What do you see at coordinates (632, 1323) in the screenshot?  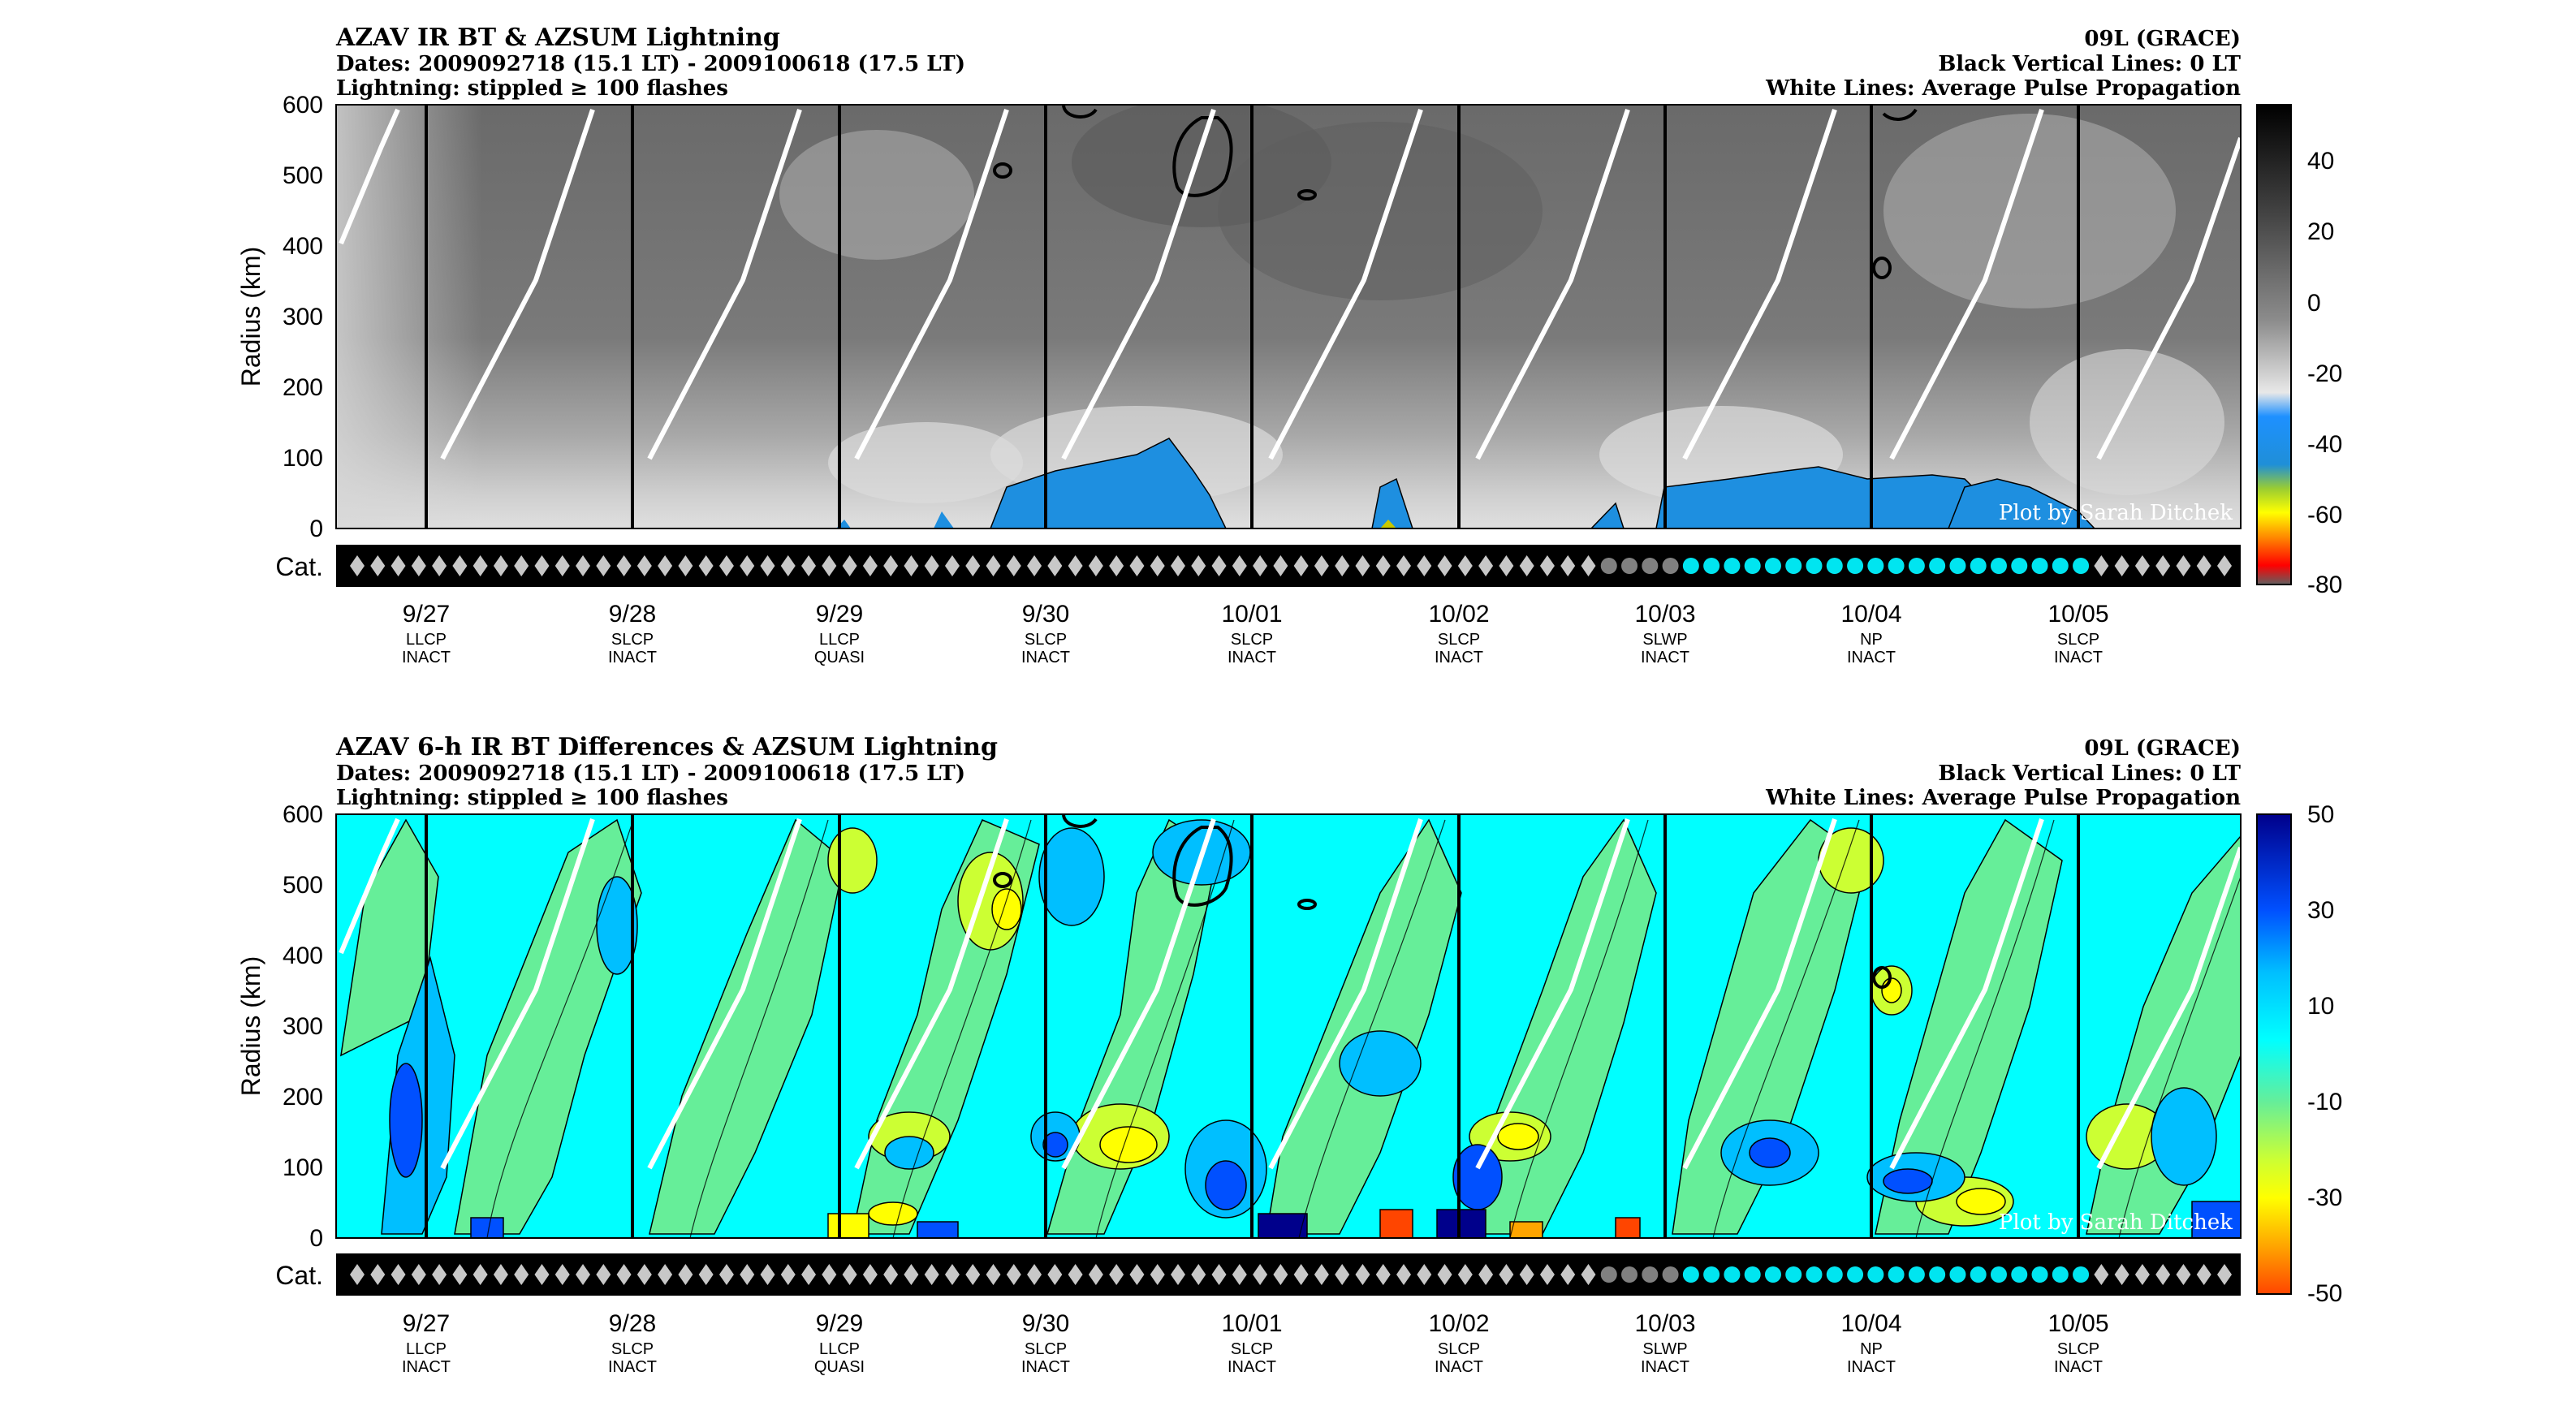 I see `x-tick-date: 9/28` at bounding box center [632, 1323].